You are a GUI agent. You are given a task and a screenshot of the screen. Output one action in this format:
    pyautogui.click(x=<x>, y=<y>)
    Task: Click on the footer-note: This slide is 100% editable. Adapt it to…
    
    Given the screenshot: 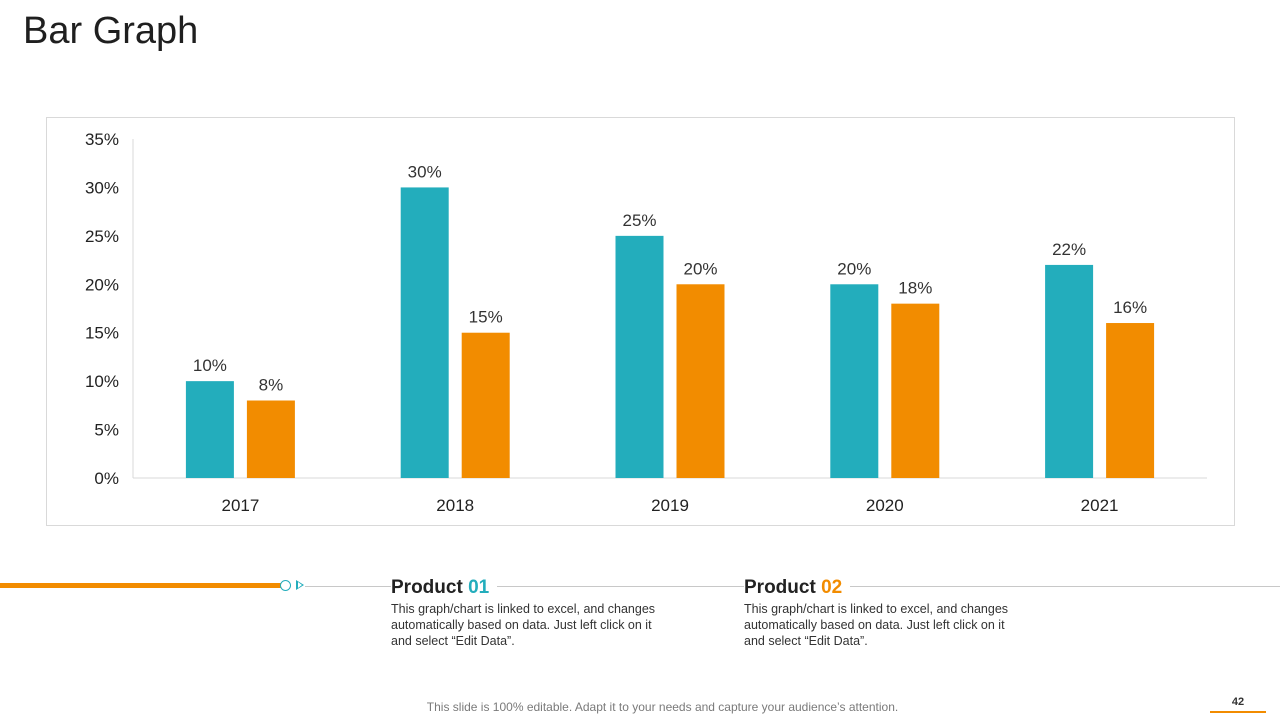 What is the action you would take?
    pyautogui.click(x=662, y=707)
    